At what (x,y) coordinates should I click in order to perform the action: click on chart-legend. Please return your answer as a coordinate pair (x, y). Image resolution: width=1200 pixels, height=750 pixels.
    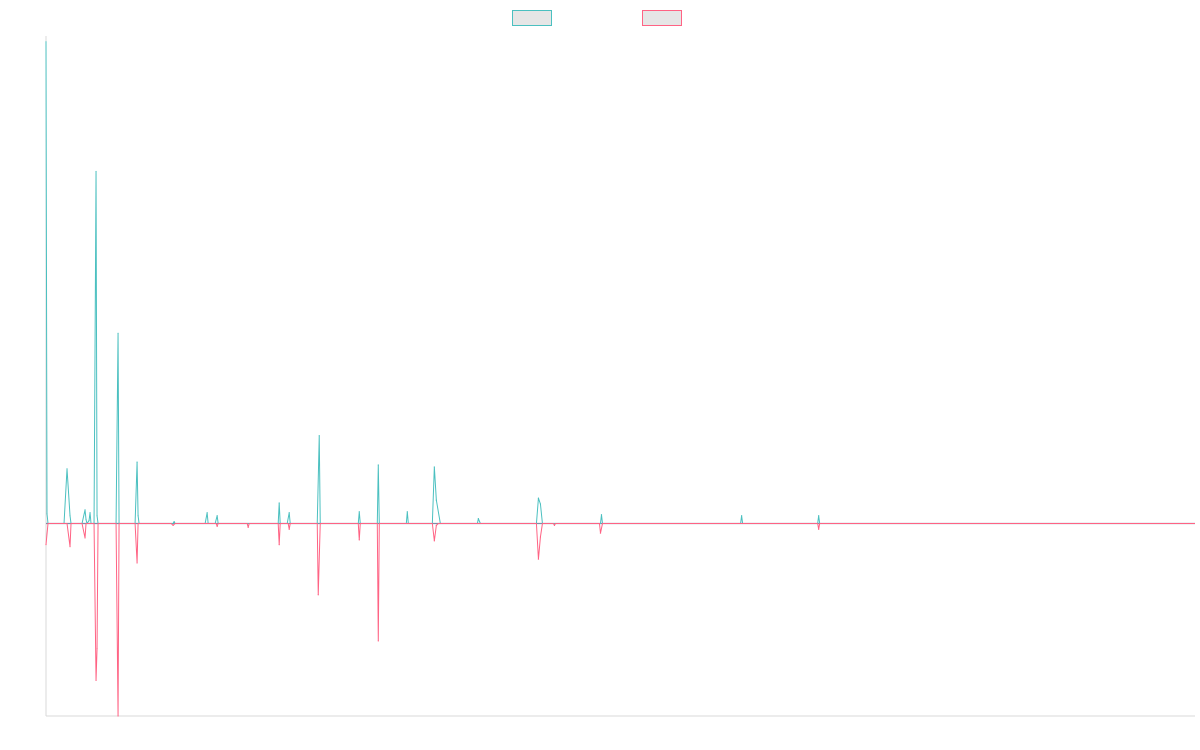
    Looking at the image, I should click on (600, 18).